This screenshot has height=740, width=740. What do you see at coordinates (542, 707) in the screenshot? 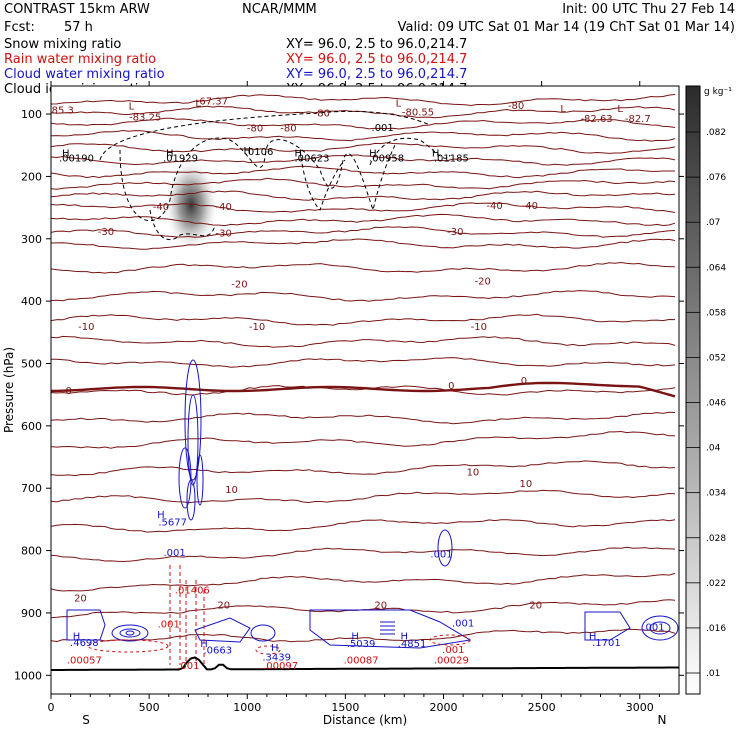
I see `x-tick-label: 2500` at bounding box center [542, 707].